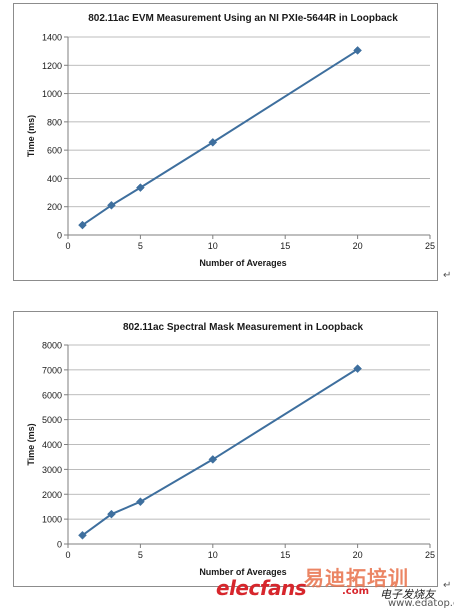 The image size is (454, 611). What do you see at coordinates (52, 395) in the screenshot?
I see `y-tick-label: 6000` at bounding box center [52, 395].